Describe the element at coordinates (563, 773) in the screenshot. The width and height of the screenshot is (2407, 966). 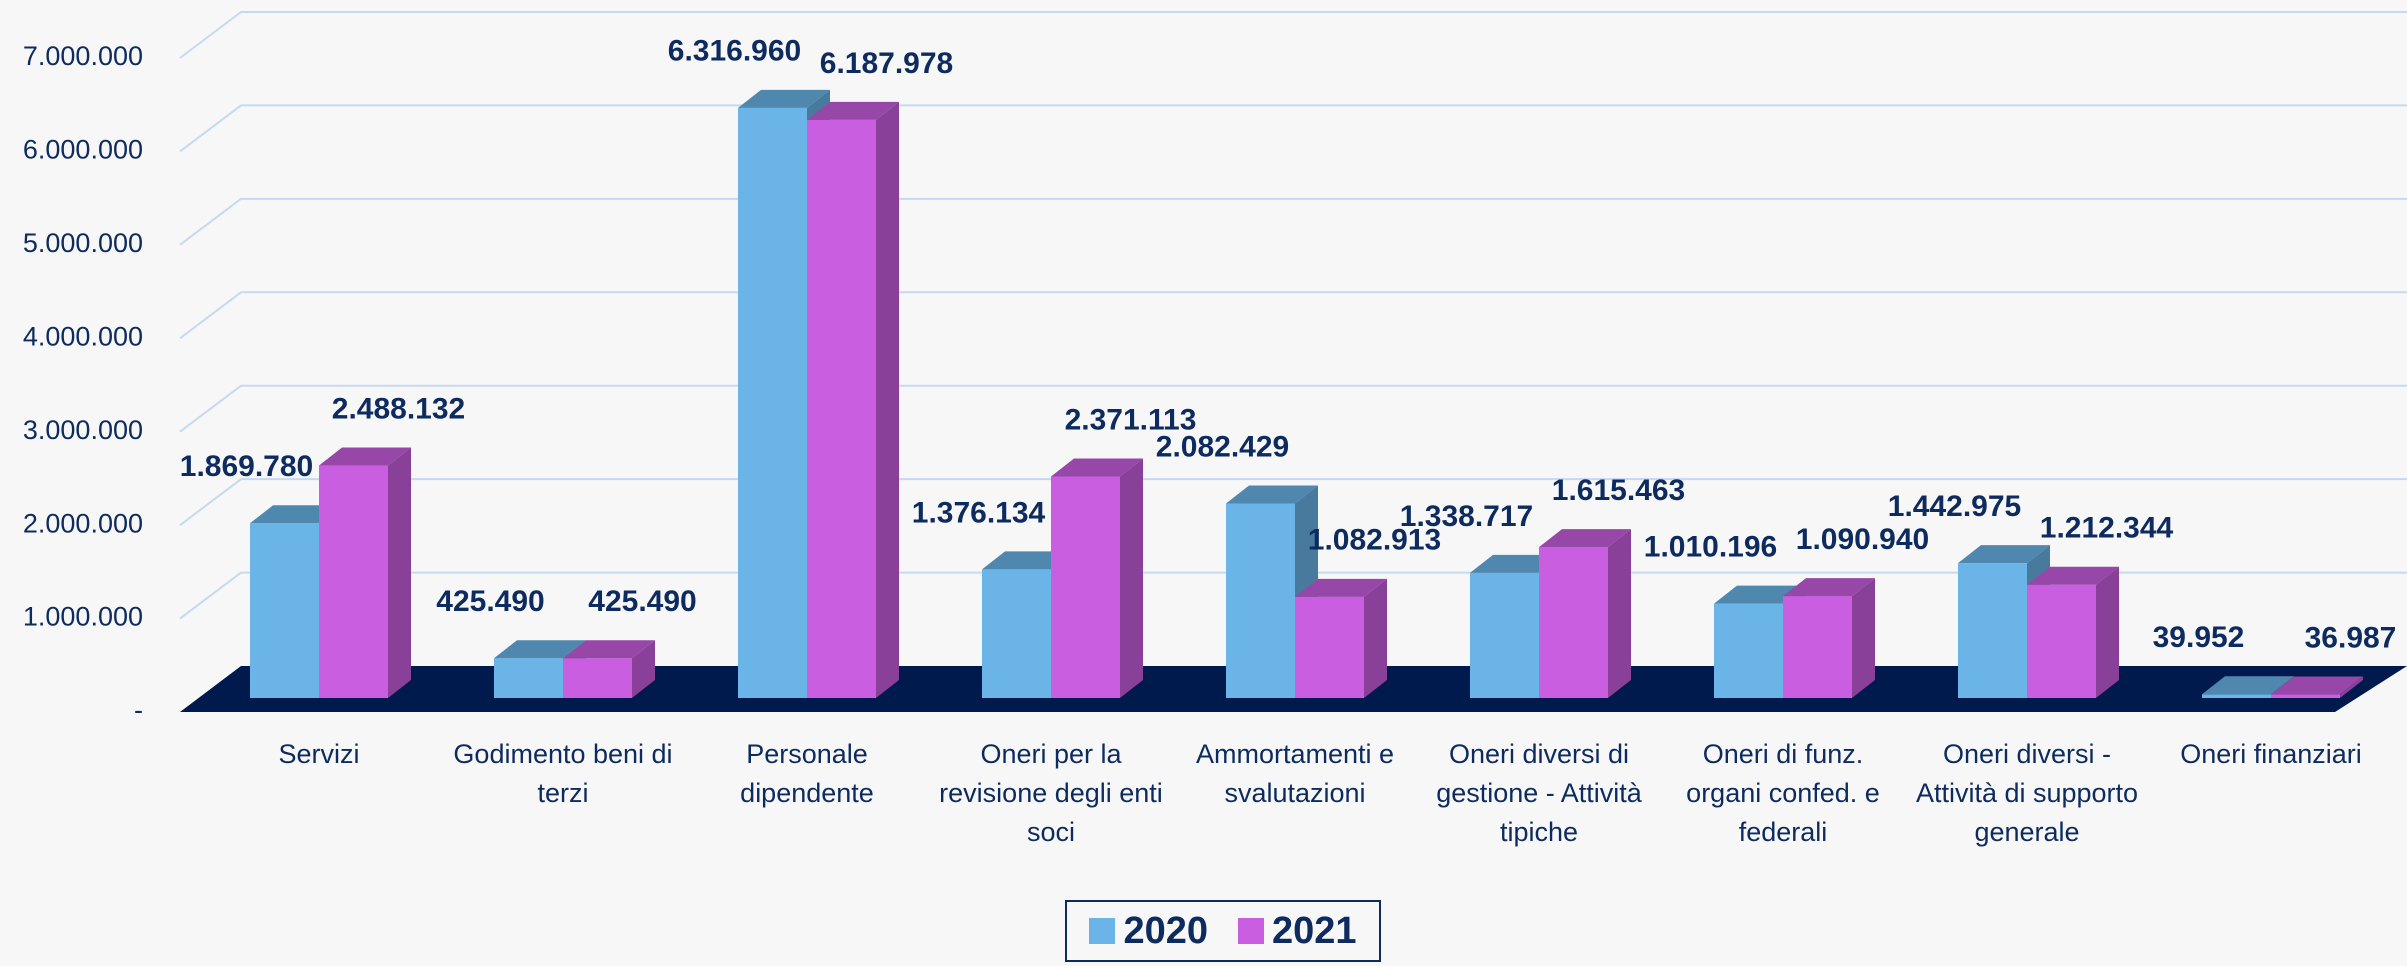
I see `x-tick-label: Godimento beni di terzi` at that location.